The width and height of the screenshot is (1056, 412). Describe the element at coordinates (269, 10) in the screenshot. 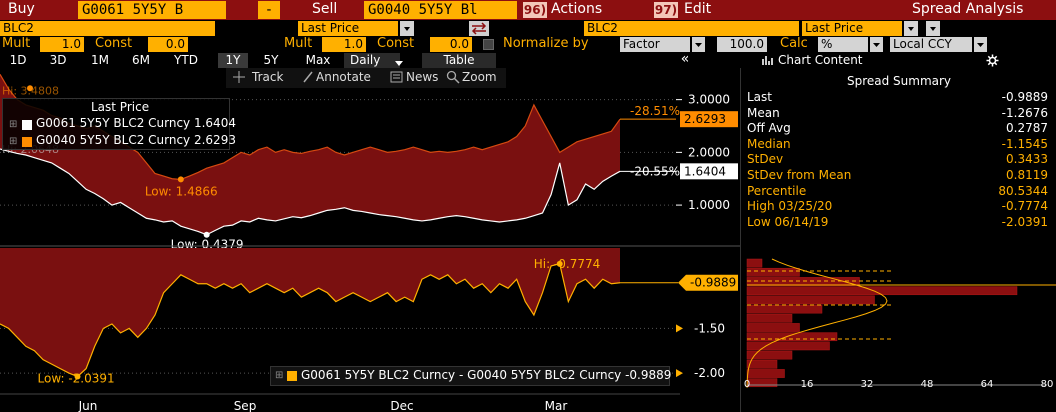

I see `minus-button: -` at that location.